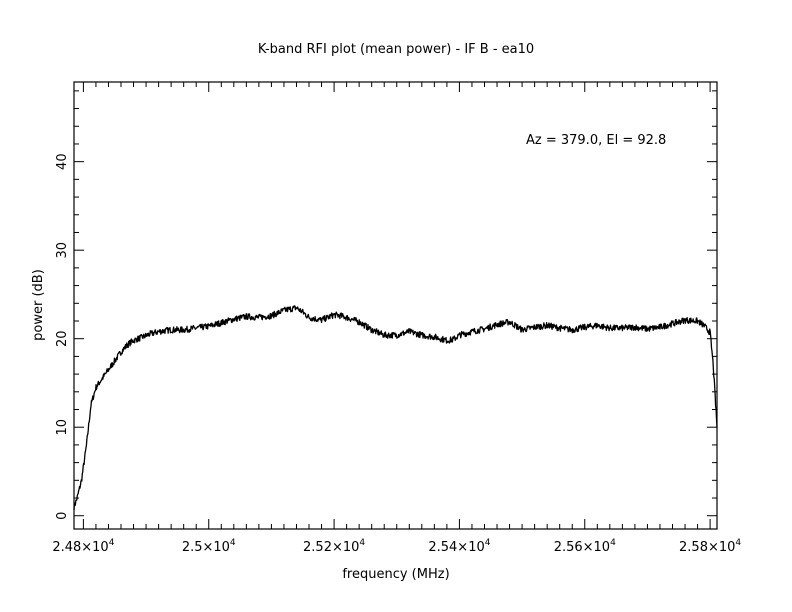 This screenshot has width=792, height=612. Describe the element at coordinates (209, 546) in the screenshot. I see `x-tick-label: 2.5×104` at that location.